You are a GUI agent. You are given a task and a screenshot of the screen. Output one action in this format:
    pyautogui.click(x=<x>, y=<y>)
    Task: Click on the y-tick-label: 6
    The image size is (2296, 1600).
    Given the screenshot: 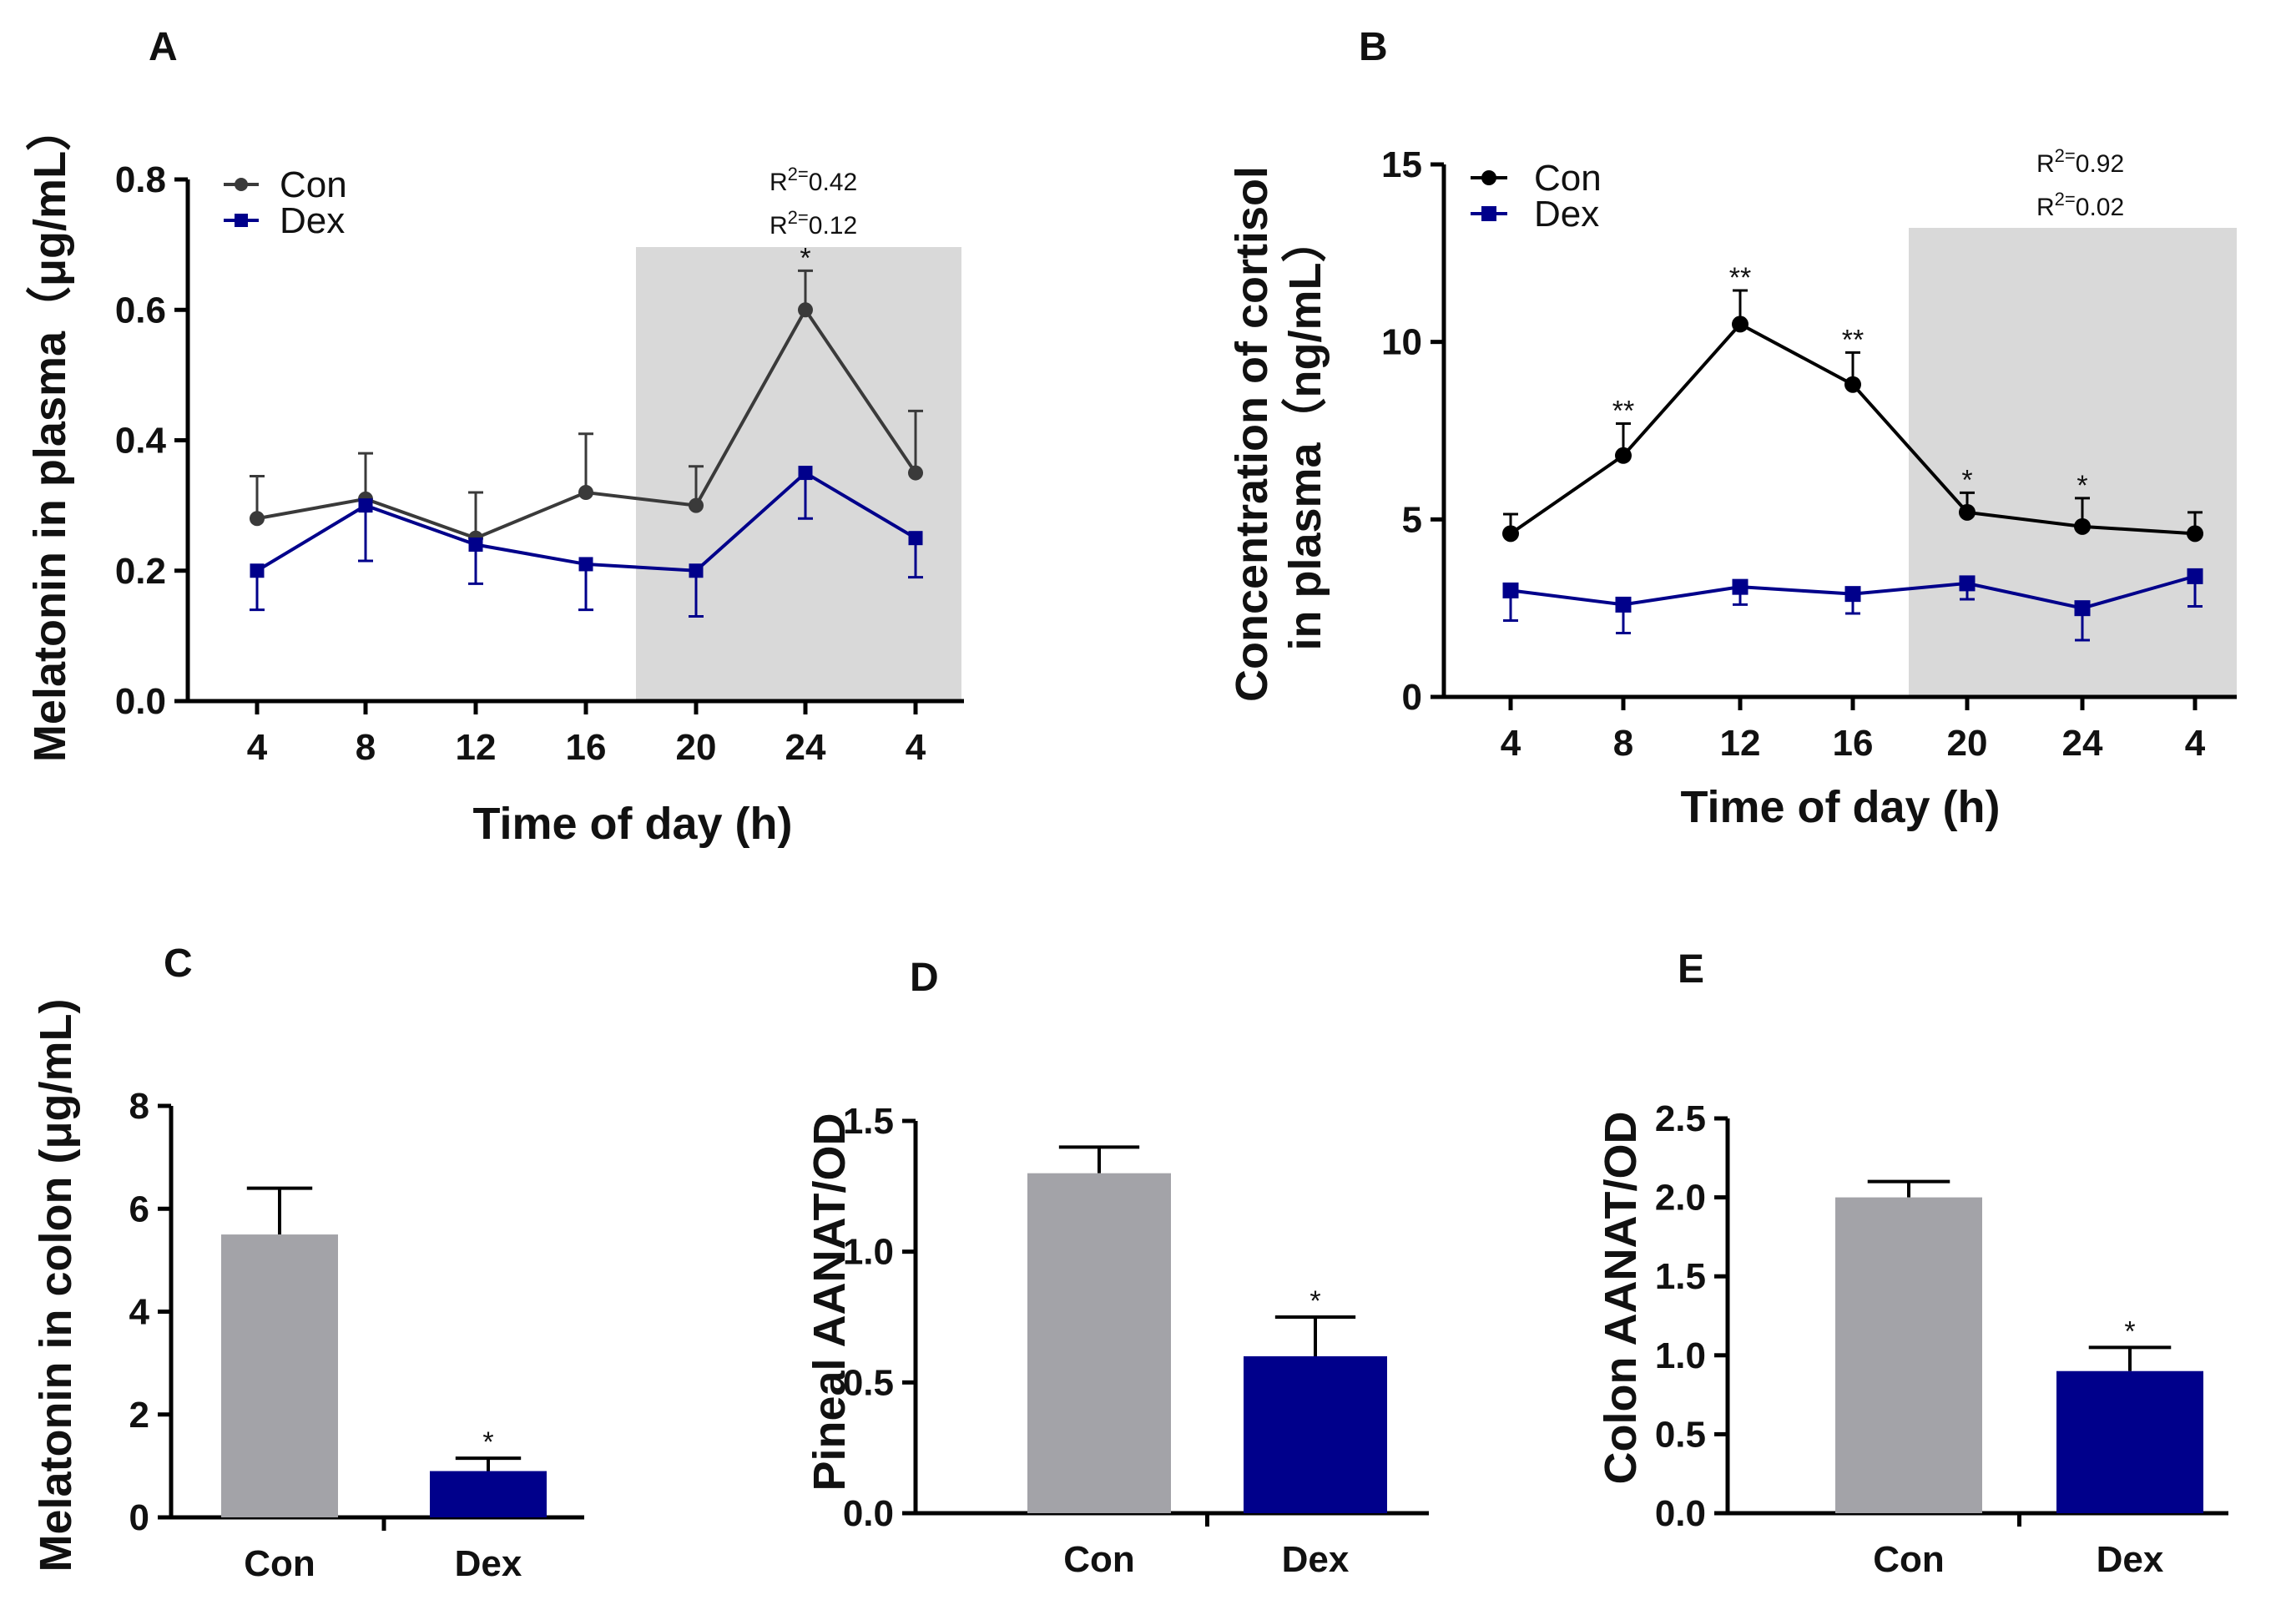 What is the action you would take?
    pyautogui.click(x=139, y=1209)
    